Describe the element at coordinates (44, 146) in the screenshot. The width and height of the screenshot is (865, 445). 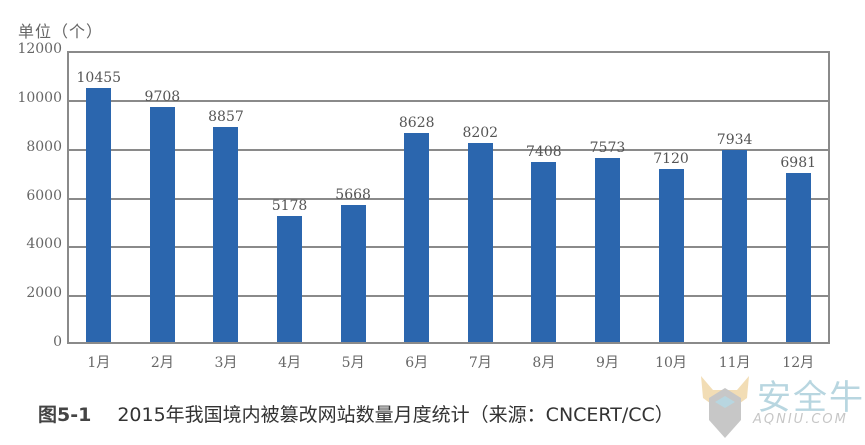
I see `y-tick-label: 8000` at that location.